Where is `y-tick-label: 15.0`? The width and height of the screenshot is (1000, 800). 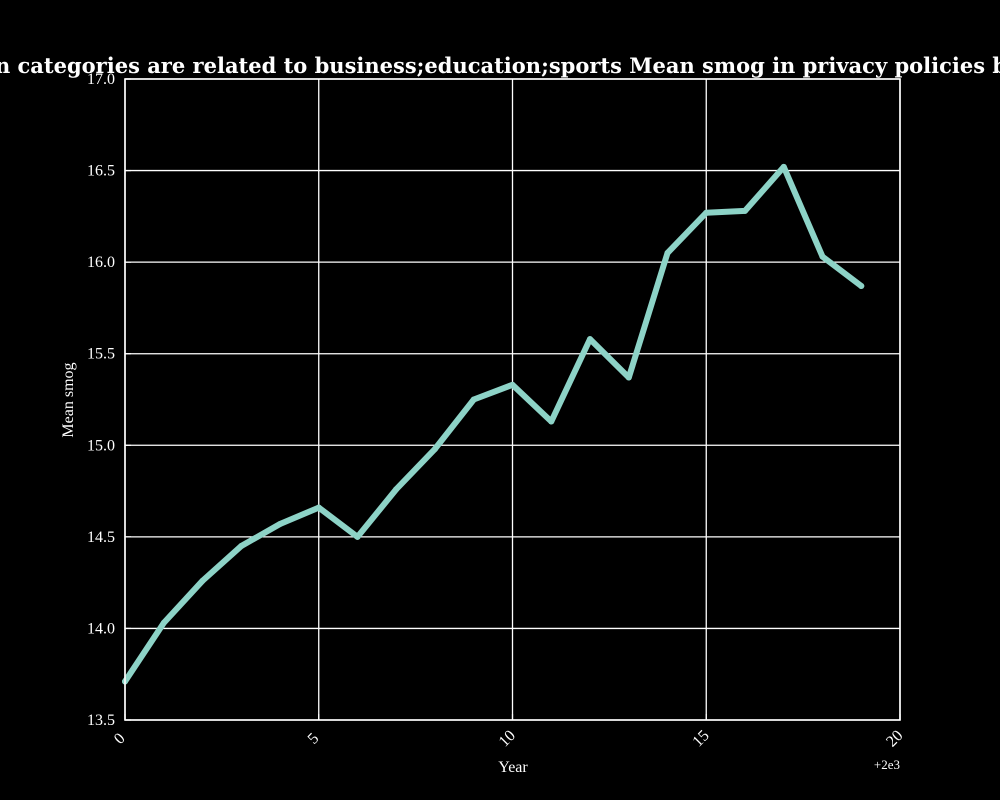 y-tick-label: 15.0 is located at coordinates (101, 445).